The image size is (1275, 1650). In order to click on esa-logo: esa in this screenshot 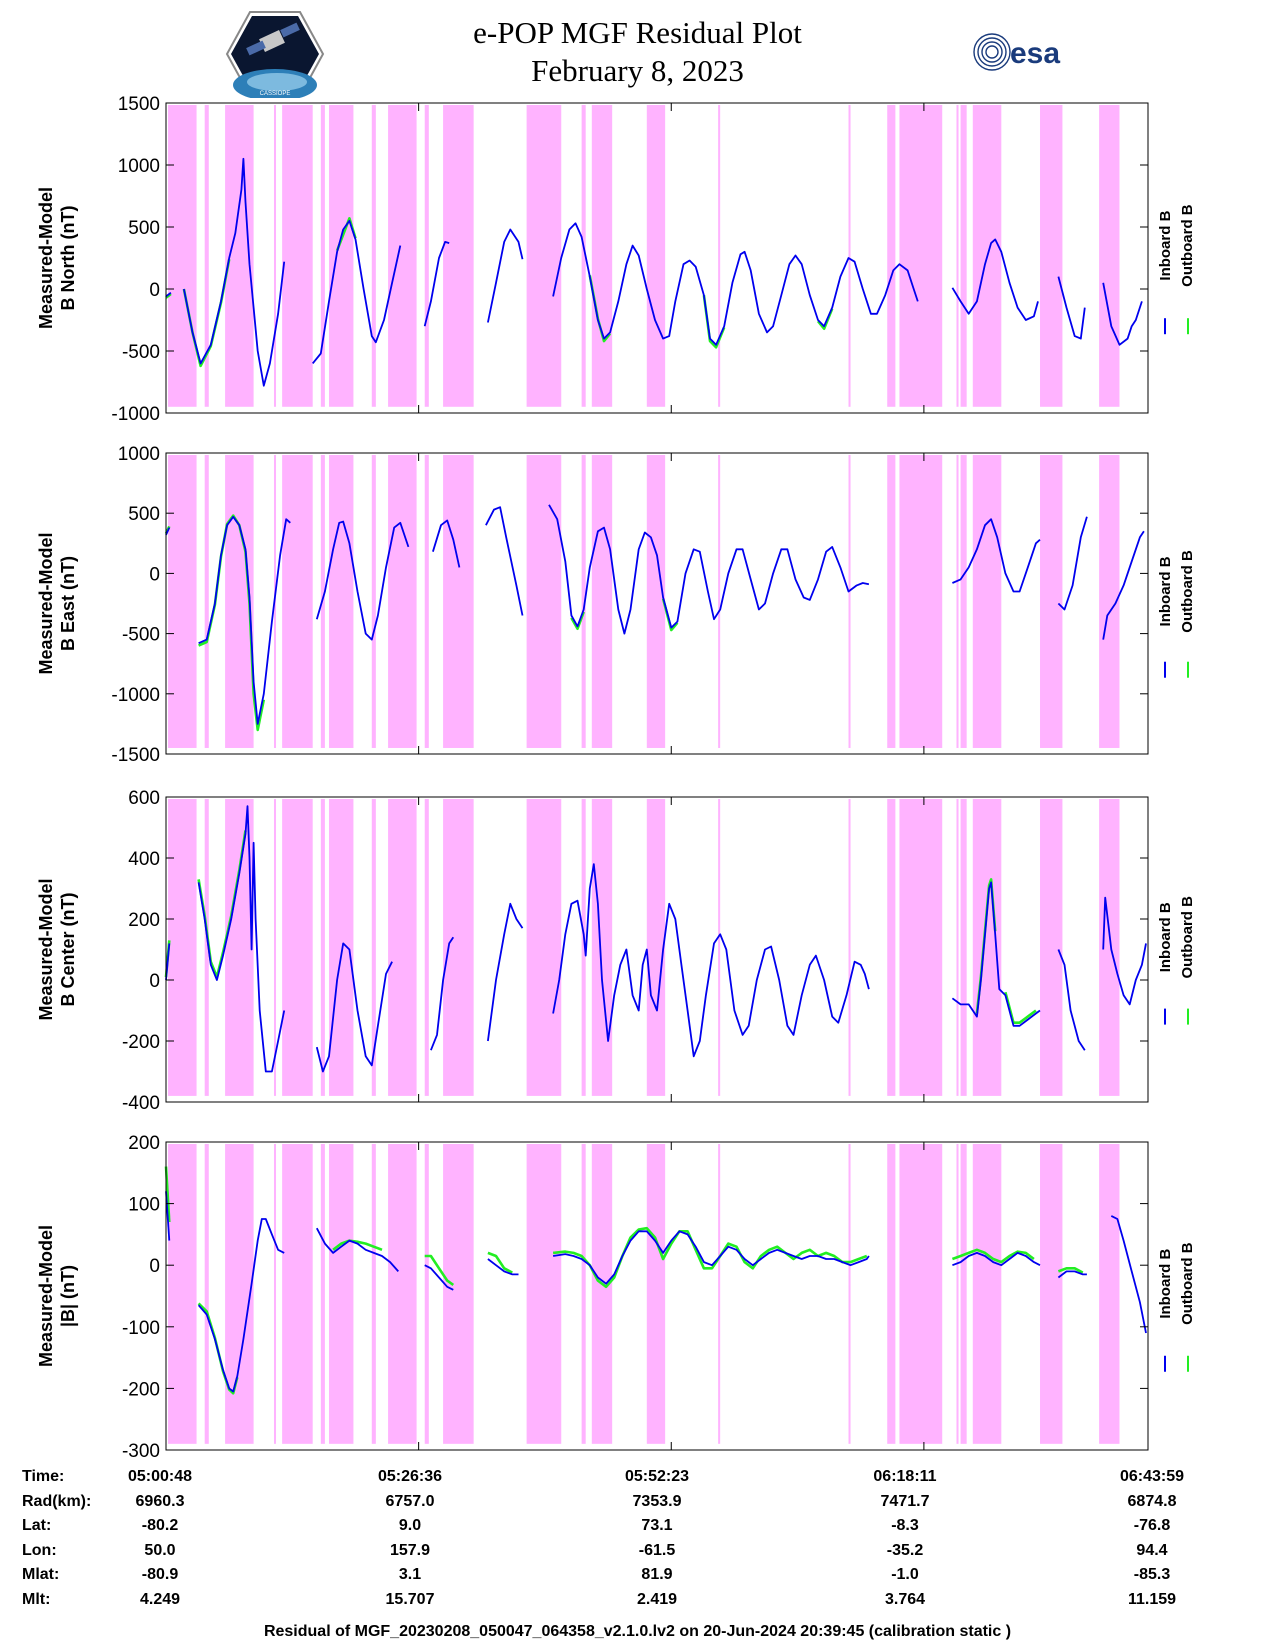, I will do `click(1016, 52)`.